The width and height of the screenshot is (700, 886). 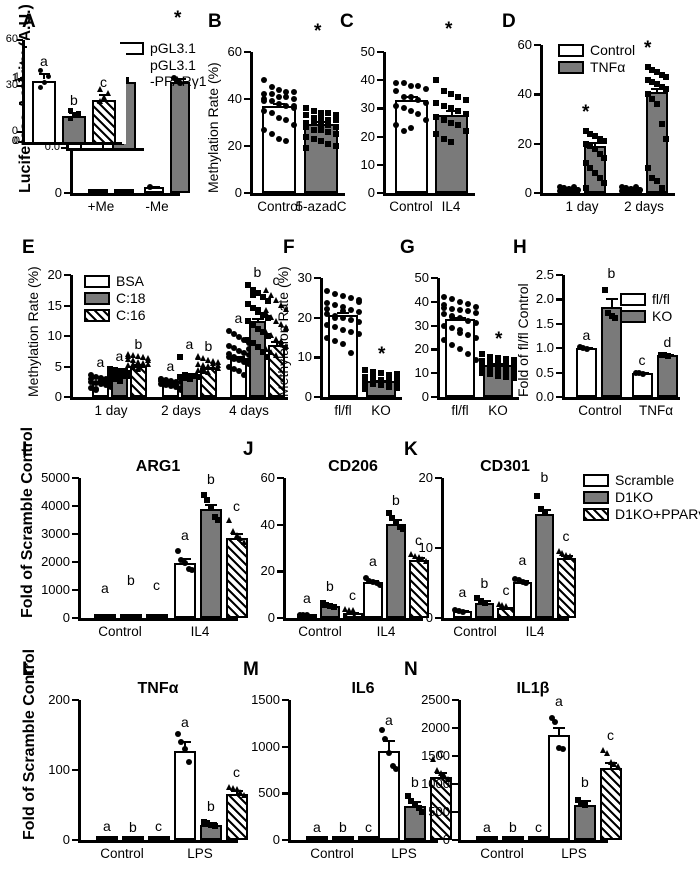 I want to click on y-tick-label: 40, so click(x=267, y=524).